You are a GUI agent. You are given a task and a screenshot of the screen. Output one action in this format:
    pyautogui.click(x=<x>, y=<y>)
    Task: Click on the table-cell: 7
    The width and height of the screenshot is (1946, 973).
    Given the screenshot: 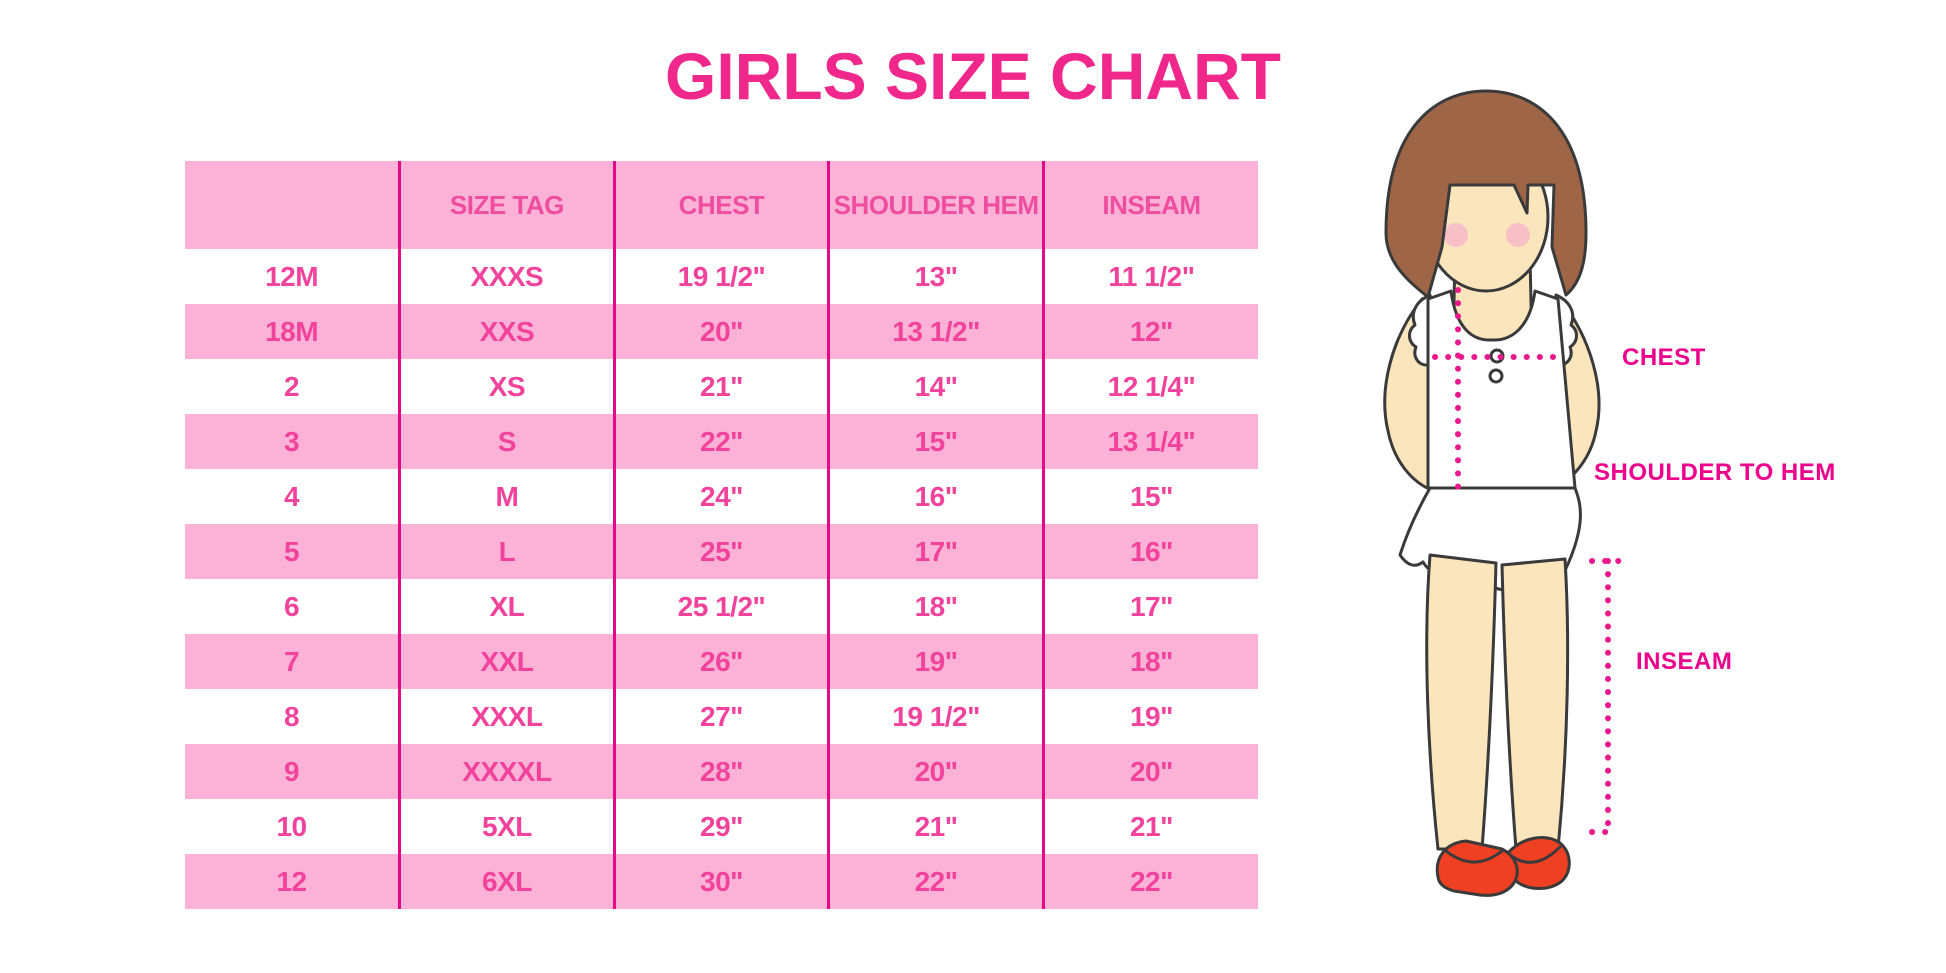 What is the action you would take?
    pyautogui.click(x=292, y=661)
    